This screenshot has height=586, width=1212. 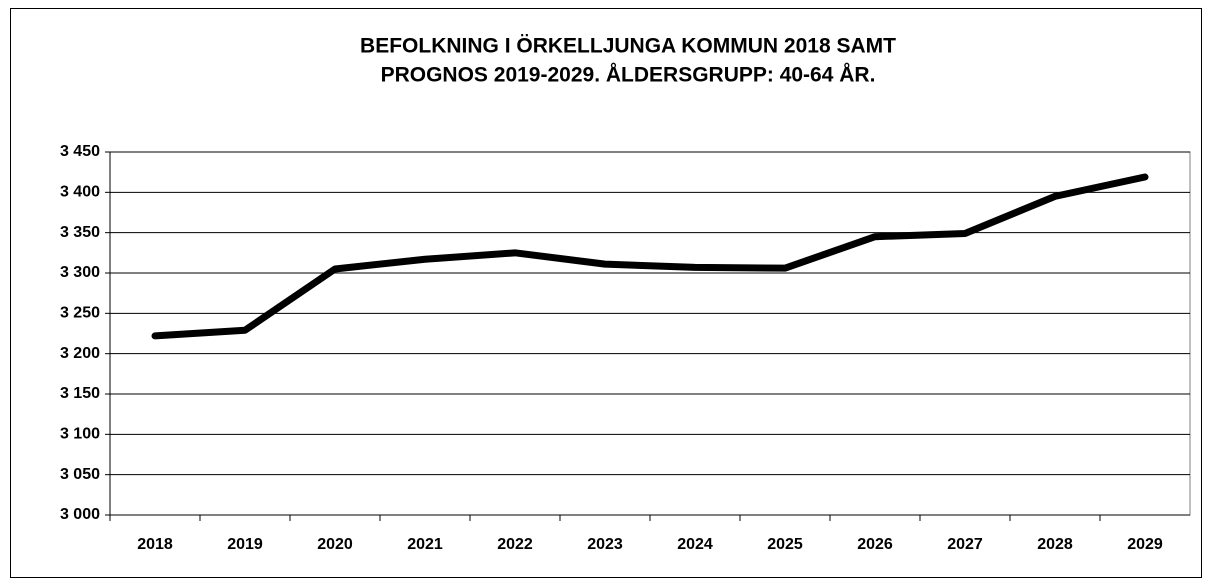 What do you see at coordinates (80, 313) in the screenshot?
I see `y-tick-label: 3 250` at bounding box center [80, 313].